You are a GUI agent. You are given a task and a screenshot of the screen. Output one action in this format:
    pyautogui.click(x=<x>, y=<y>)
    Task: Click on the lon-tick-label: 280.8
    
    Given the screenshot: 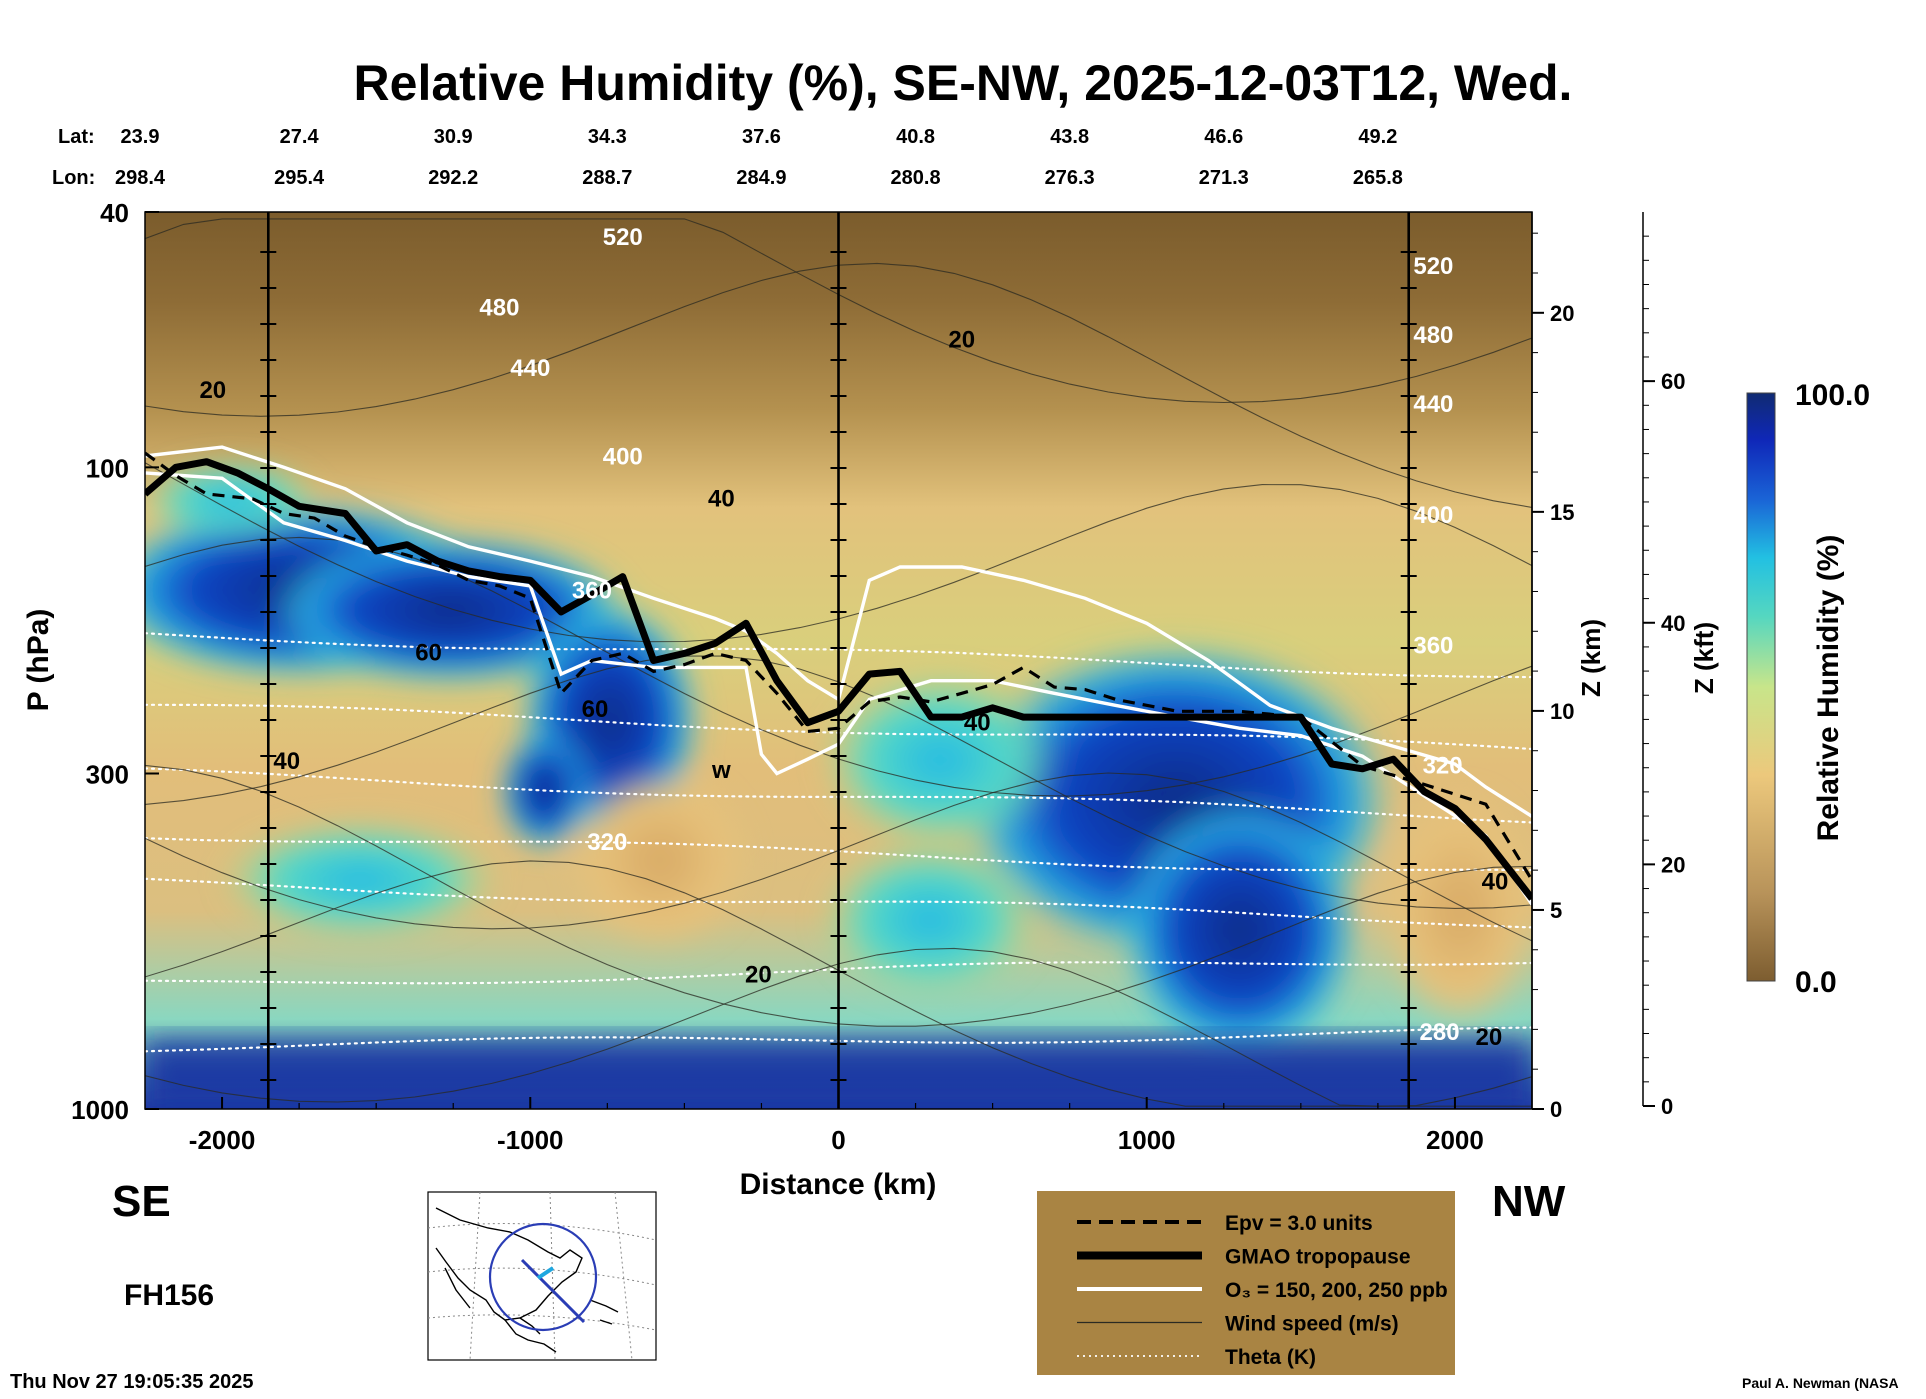 What is the action you would take?
    pyautogui.click(x=916, y=178)
    